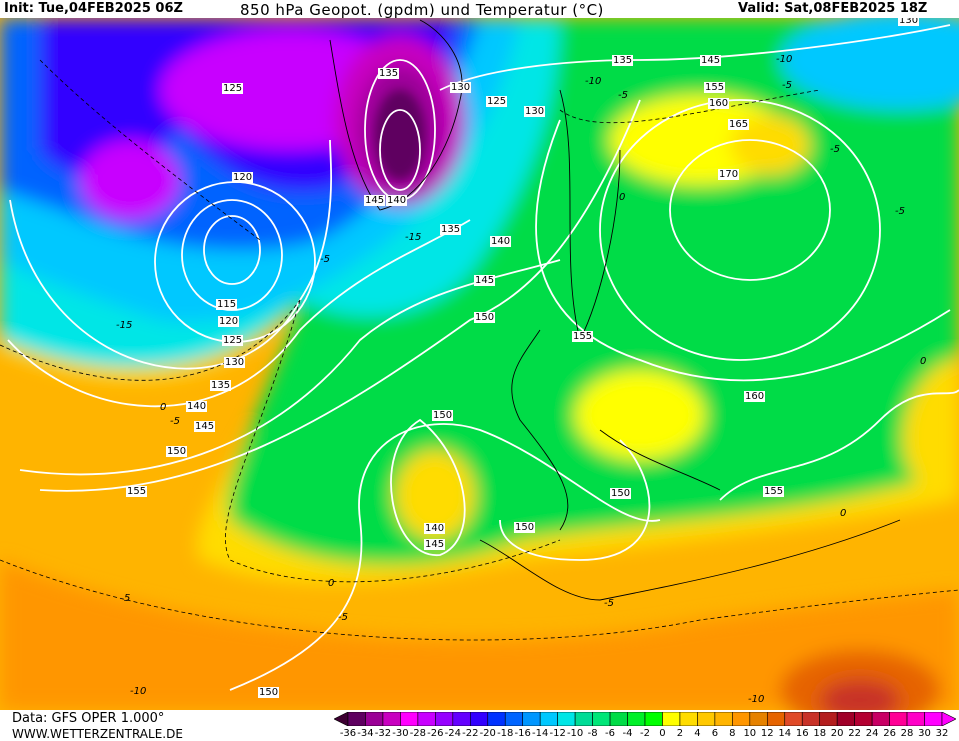  What do you see at coordinates (557, 733) in the screenshot?
I see `colorbar-tick-label: -12` at bounding box center [557, 733].